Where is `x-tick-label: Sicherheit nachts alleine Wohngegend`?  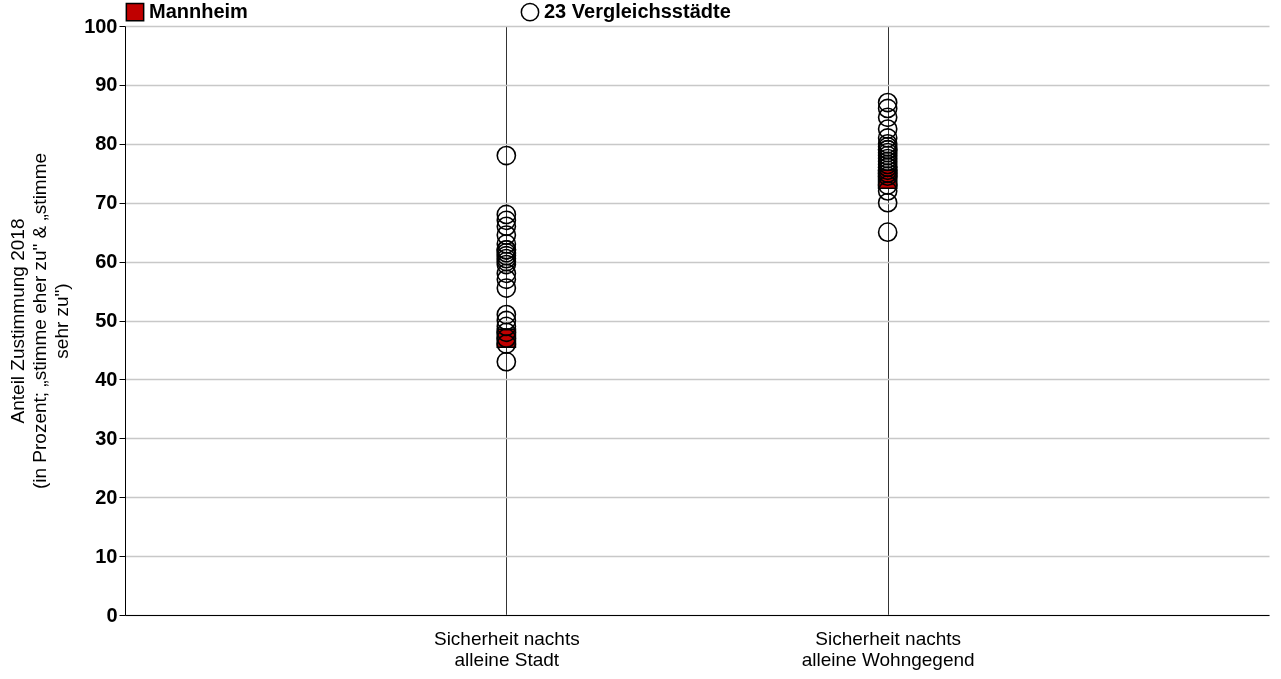 x-tick-label: Sicherheit nachts alleine Wohngegend is located at coordinates (888, 648).